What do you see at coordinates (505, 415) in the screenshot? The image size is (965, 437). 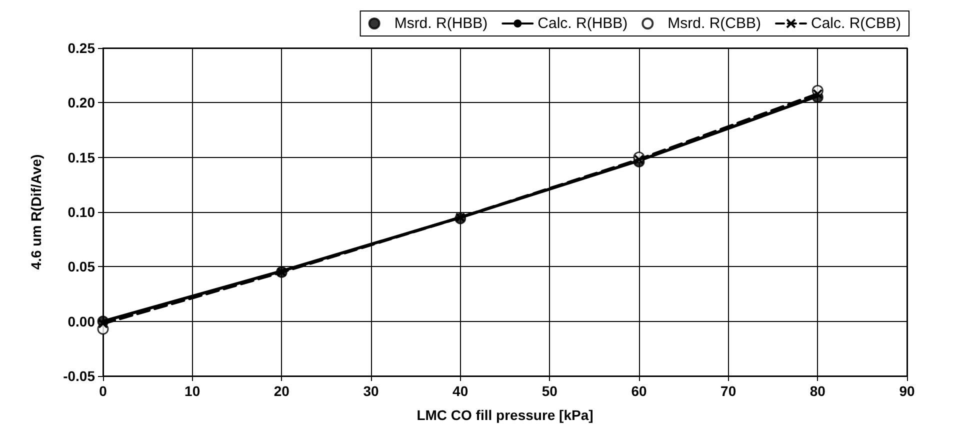 I see `x-axis-title: LMC CO fill pressure [kPa]` at bounding box center [505, 415].